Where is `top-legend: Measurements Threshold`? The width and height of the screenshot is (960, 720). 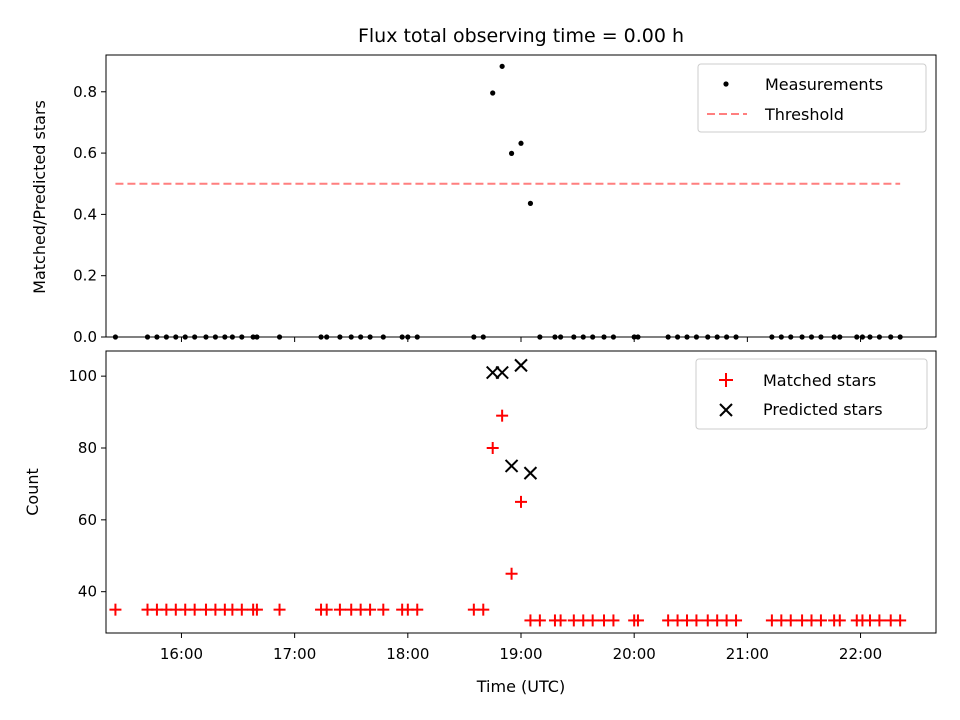
top-legend: Measurements Threshold is located at coordinates (812, 98).